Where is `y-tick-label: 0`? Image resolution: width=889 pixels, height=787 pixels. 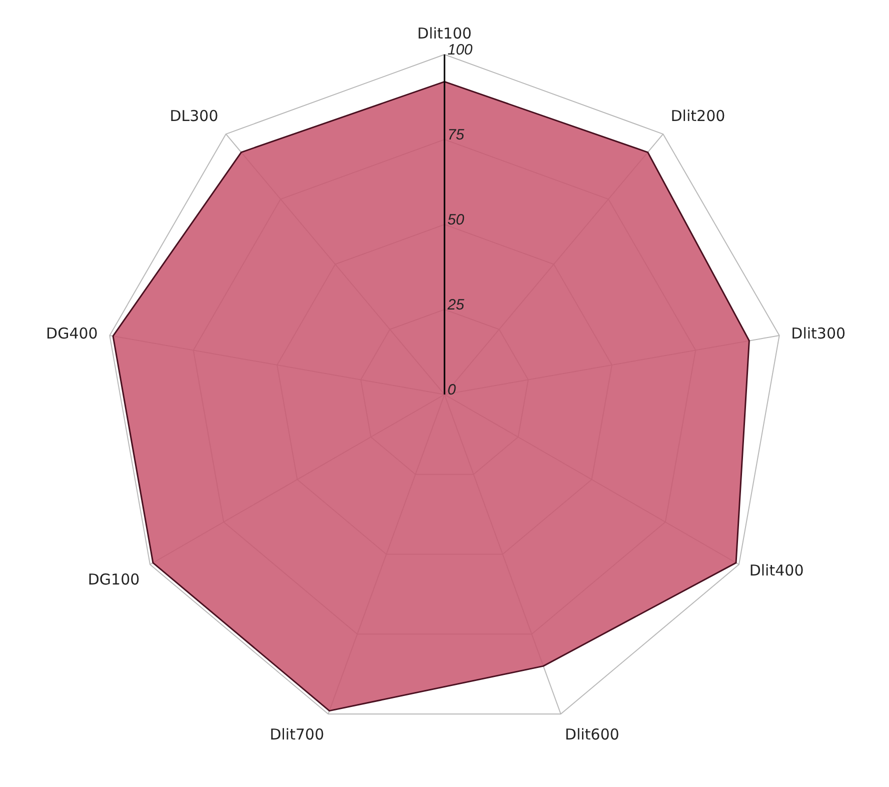
y-tick-label: 0 is located at coordinates (452, 390).